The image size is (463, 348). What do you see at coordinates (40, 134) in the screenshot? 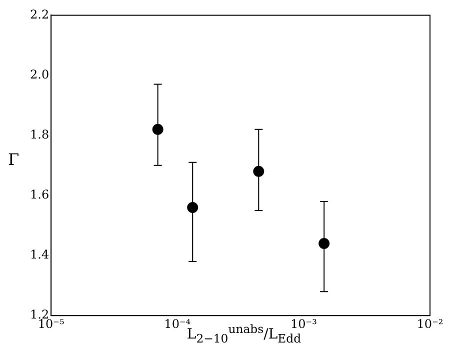
I see `y-tick-label: 1.8` at bounding box center [40, 134].